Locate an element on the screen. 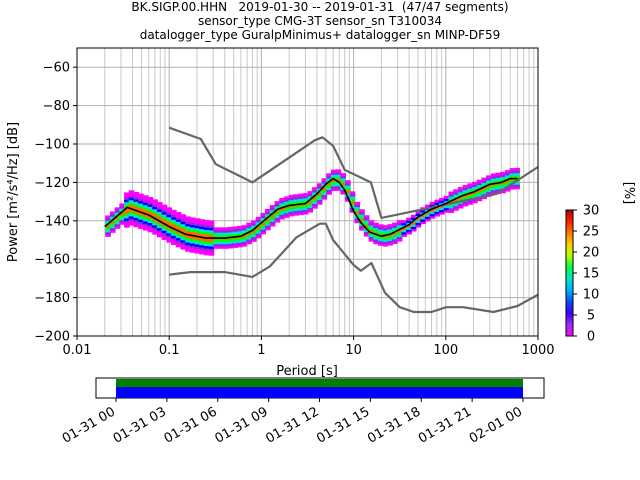 The height and width of the screenshot is (480, 640). colorbar-tick-label: 0 is located at coordinates (591, 337).